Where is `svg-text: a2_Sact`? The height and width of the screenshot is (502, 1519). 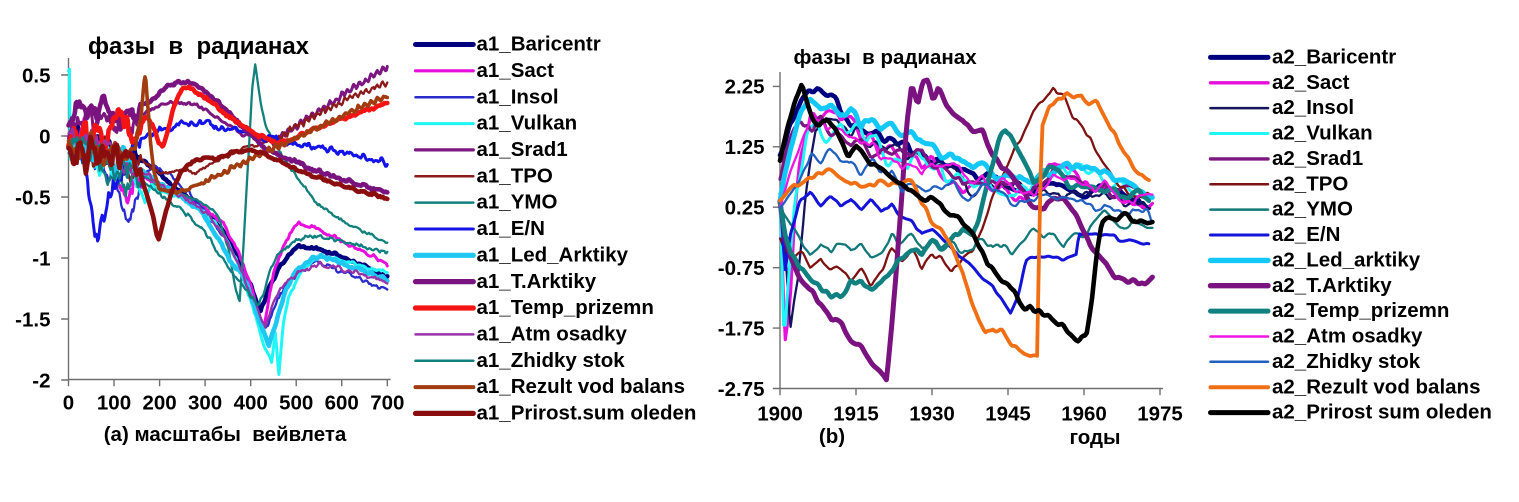
svg-text: a2_Sact is located at coordinates (1311, 82).